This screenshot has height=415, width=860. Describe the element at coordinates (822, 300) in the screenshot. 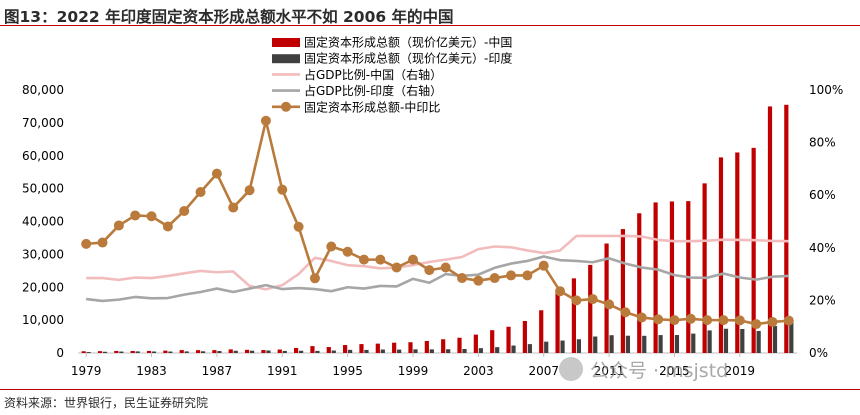

I see `y-right-tick-label: 20%` at that location.